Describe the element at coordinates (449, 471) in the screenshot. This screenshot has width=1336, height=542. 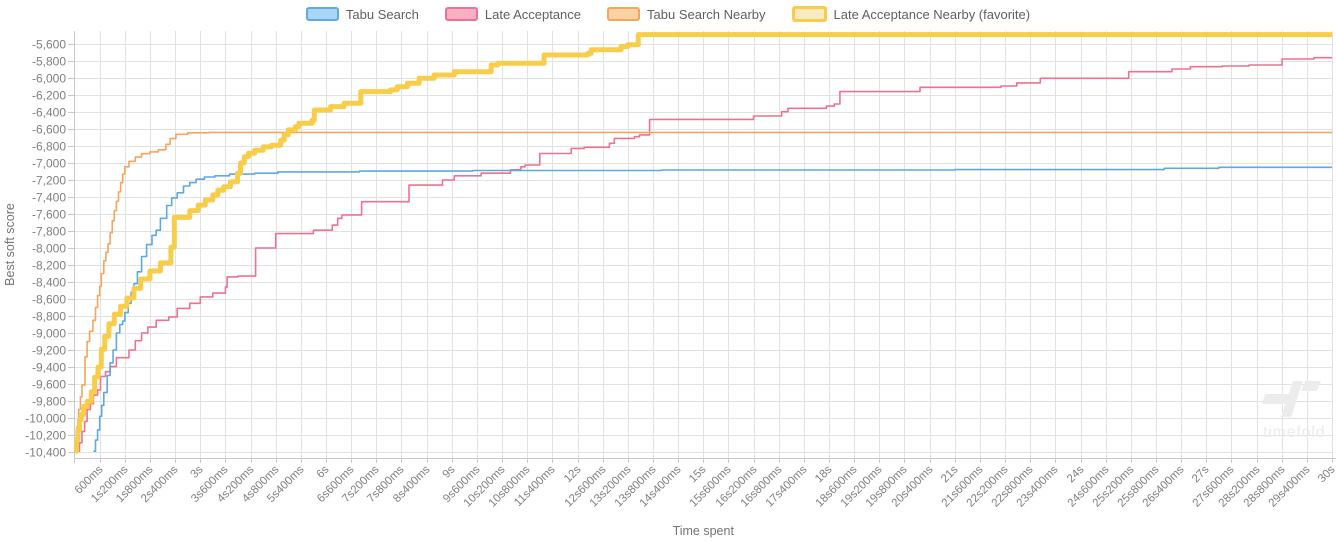
I see `x-tick-label: 9s` at that location.